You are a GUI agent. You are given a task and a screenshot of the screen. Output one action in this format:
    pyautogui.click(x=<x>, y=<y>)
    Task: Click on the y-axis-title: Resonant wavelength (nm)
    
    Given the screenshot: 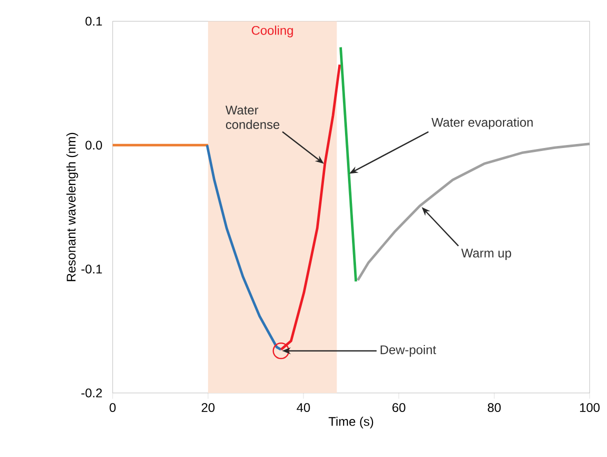 What is the action you would take?
    pyautogui.click(x=72, y=207)
    